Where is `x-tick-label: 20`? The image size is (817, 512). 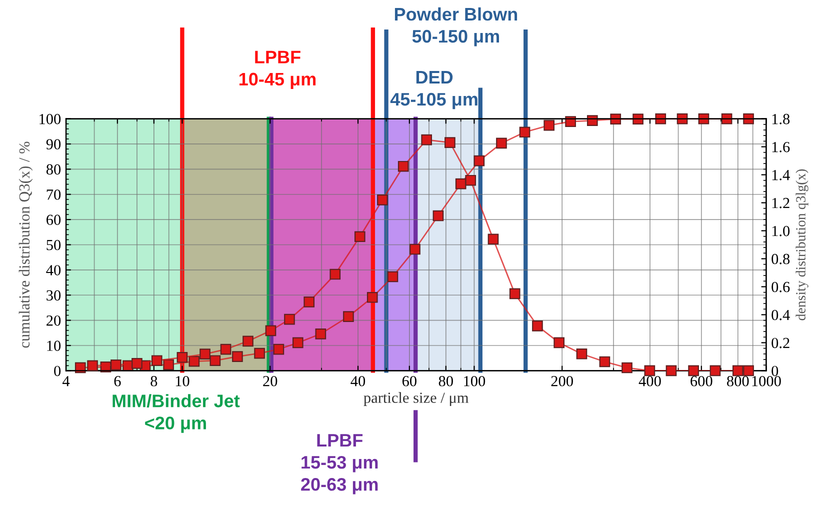
x-tick-label: 20 is located at coordinates (270, 381).